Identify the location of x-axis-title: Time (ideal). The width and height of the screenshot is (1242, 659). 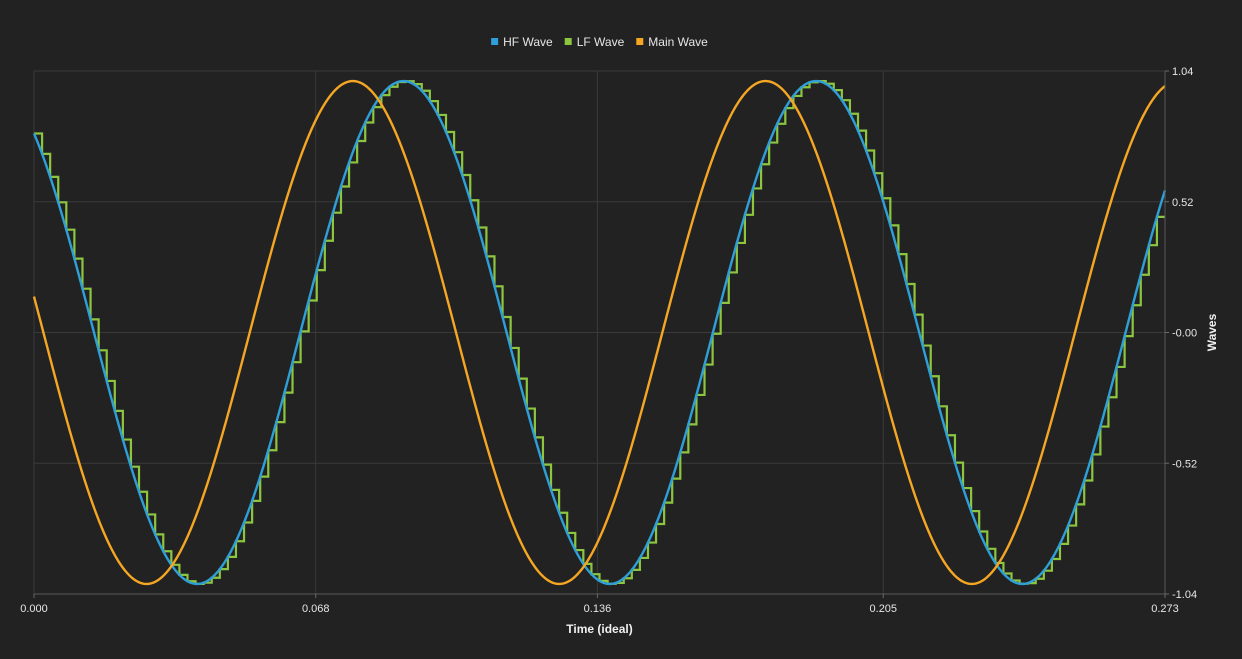
(599, 629).